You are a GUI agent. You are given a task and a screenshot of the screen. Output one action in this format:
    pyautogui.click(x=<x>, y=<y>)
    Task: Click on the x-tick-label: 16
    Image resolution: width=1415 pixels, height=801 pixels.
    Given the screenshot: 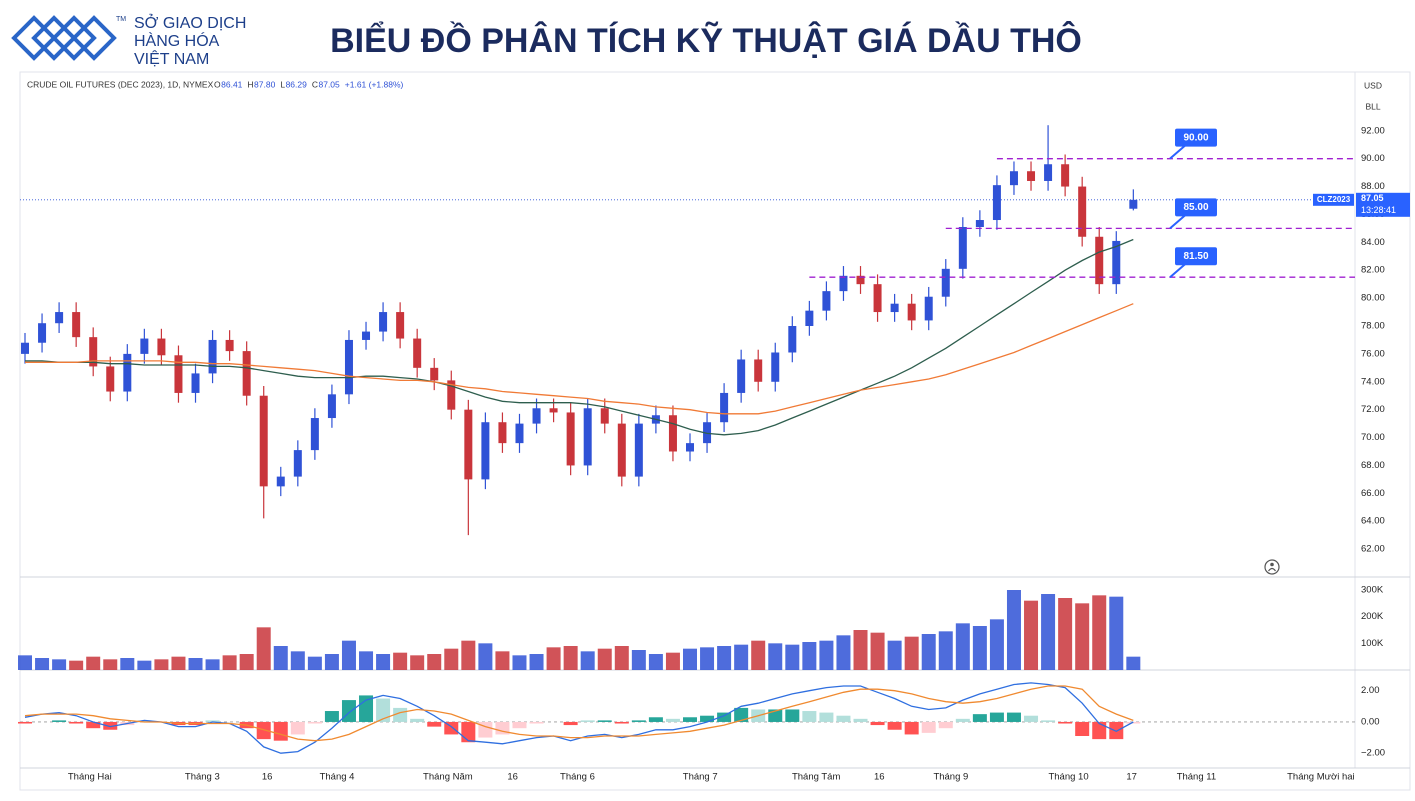 What is the action you would take?
    pyautogui.click(x=267, y=777)
    